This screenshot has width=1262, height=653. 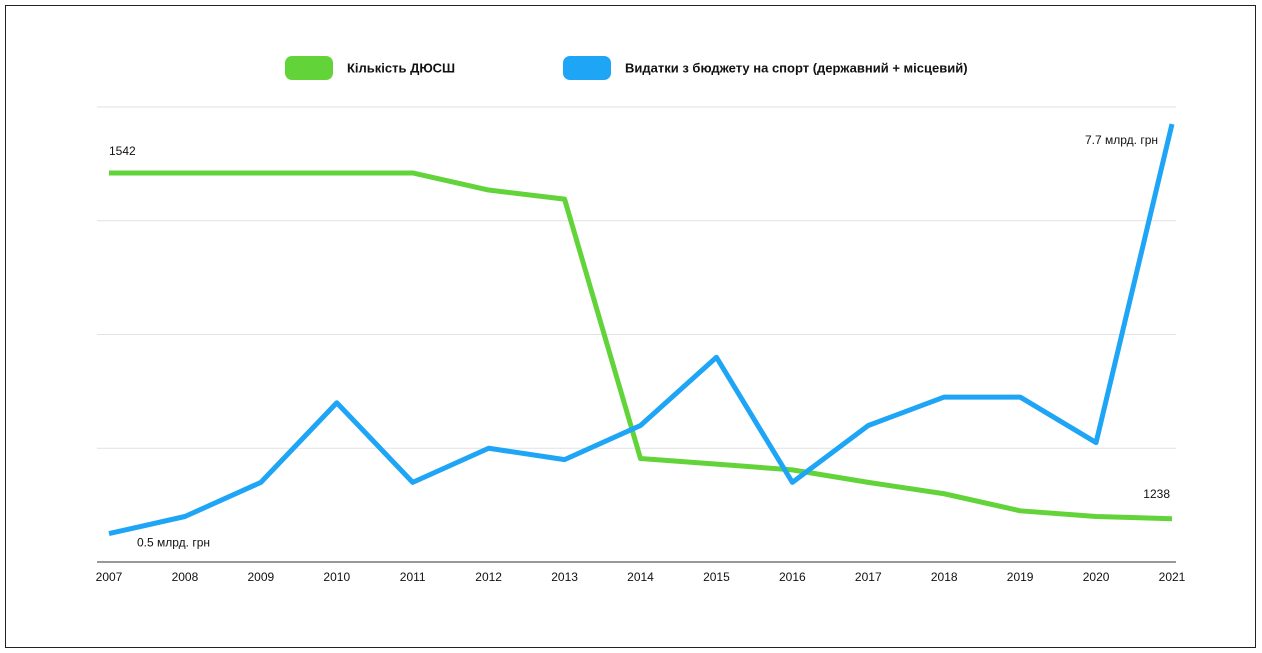 I want to click on x-tick-label: 2014, so click(x=640, y=577).